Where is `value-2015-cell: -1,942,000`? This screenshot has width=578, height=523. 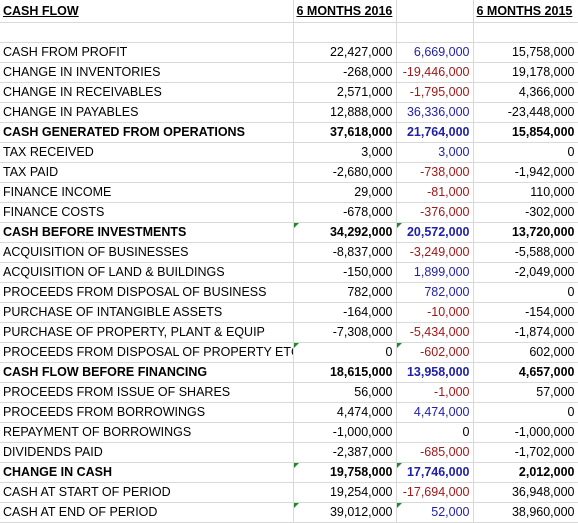 value-2015-cell: -1,942,000 is located at coordinates (525, 172).